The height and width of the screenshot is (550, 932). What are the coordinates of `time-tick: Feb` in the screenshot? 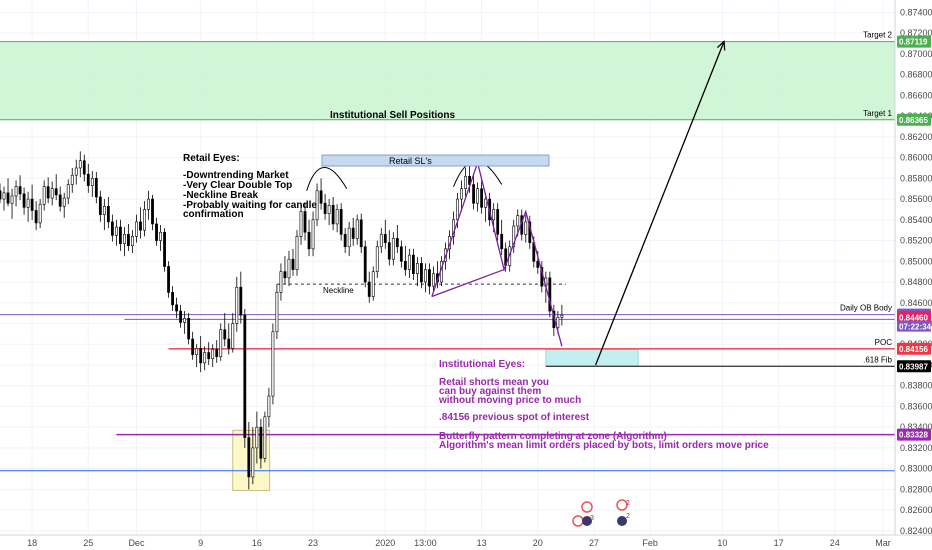 It's located at (650, 543).